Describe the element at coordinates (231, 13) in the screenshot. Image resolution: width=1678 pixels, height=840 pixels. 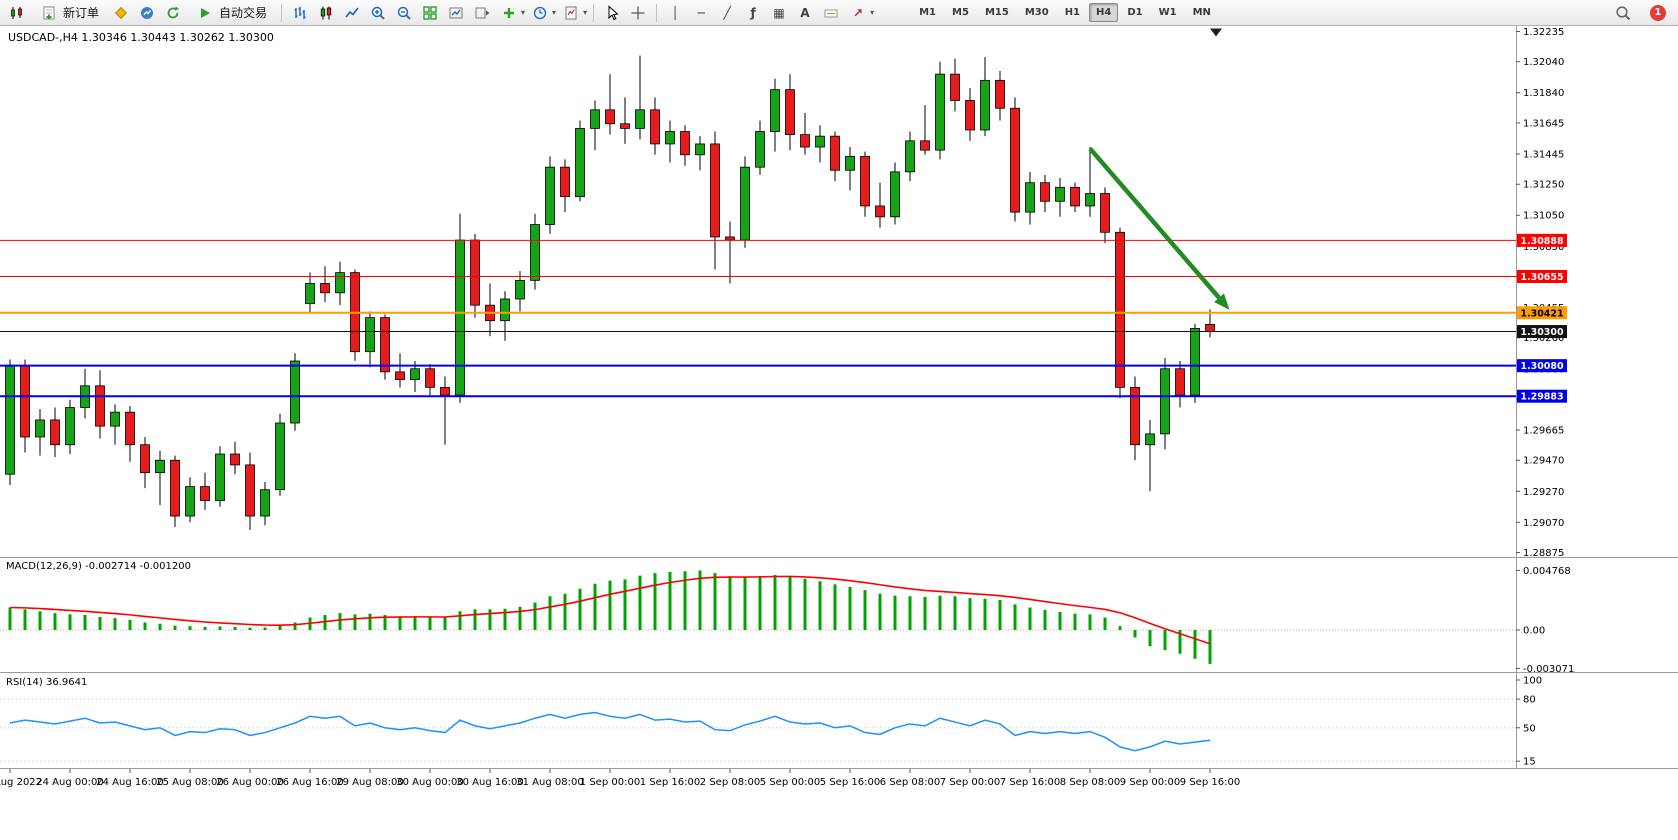
I see `auto-trading-button: 自动交易` at that location.